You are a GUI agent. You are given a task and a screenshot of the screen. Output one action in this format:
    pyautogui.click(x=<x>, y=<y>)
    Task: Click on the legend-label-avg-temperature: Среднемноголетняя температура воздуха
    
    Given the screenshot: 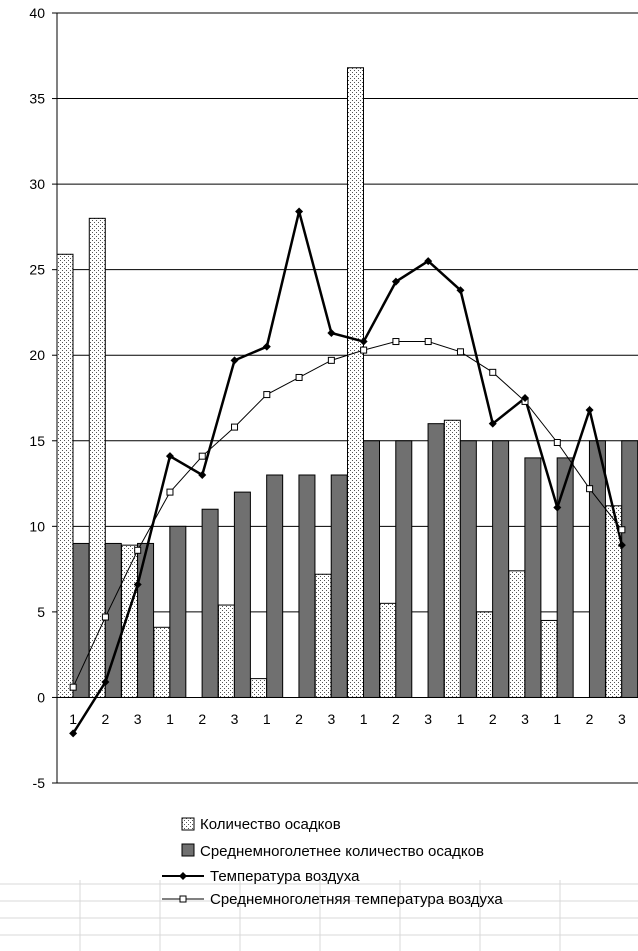 What is the action you would take?
    pyautogui.click(x=356, y=899)
    